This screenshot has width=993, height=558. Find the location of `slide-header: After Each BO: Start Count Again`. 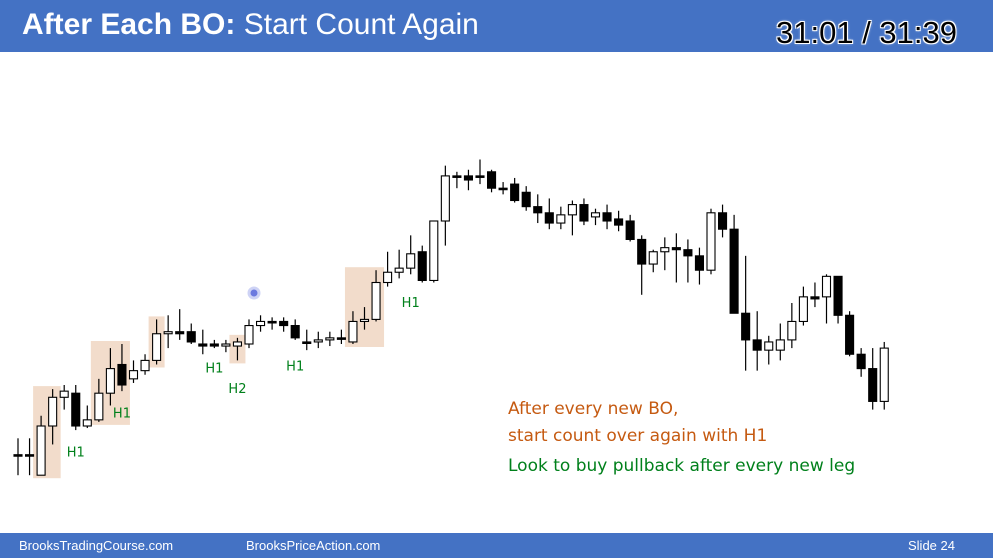

slide-header: After Each BO: Start Count Again is located at coordinates (496, 26).